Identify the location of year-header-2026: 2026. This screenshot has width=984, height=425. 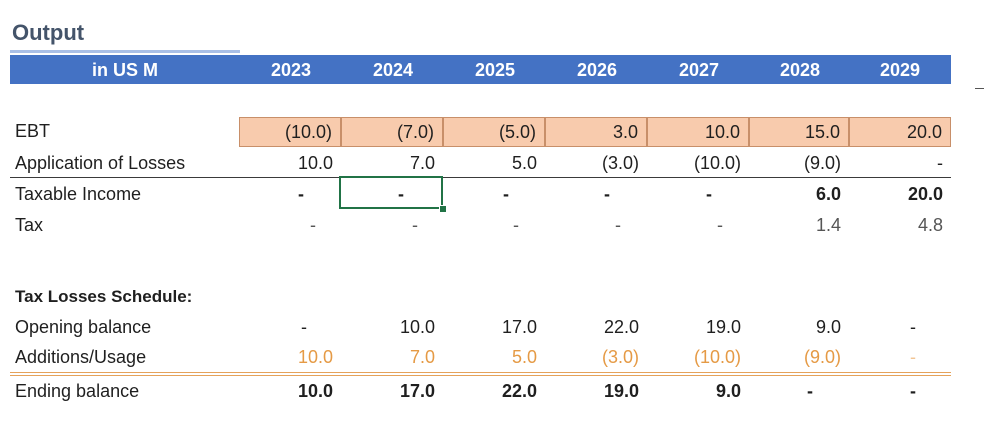
(597, 70).